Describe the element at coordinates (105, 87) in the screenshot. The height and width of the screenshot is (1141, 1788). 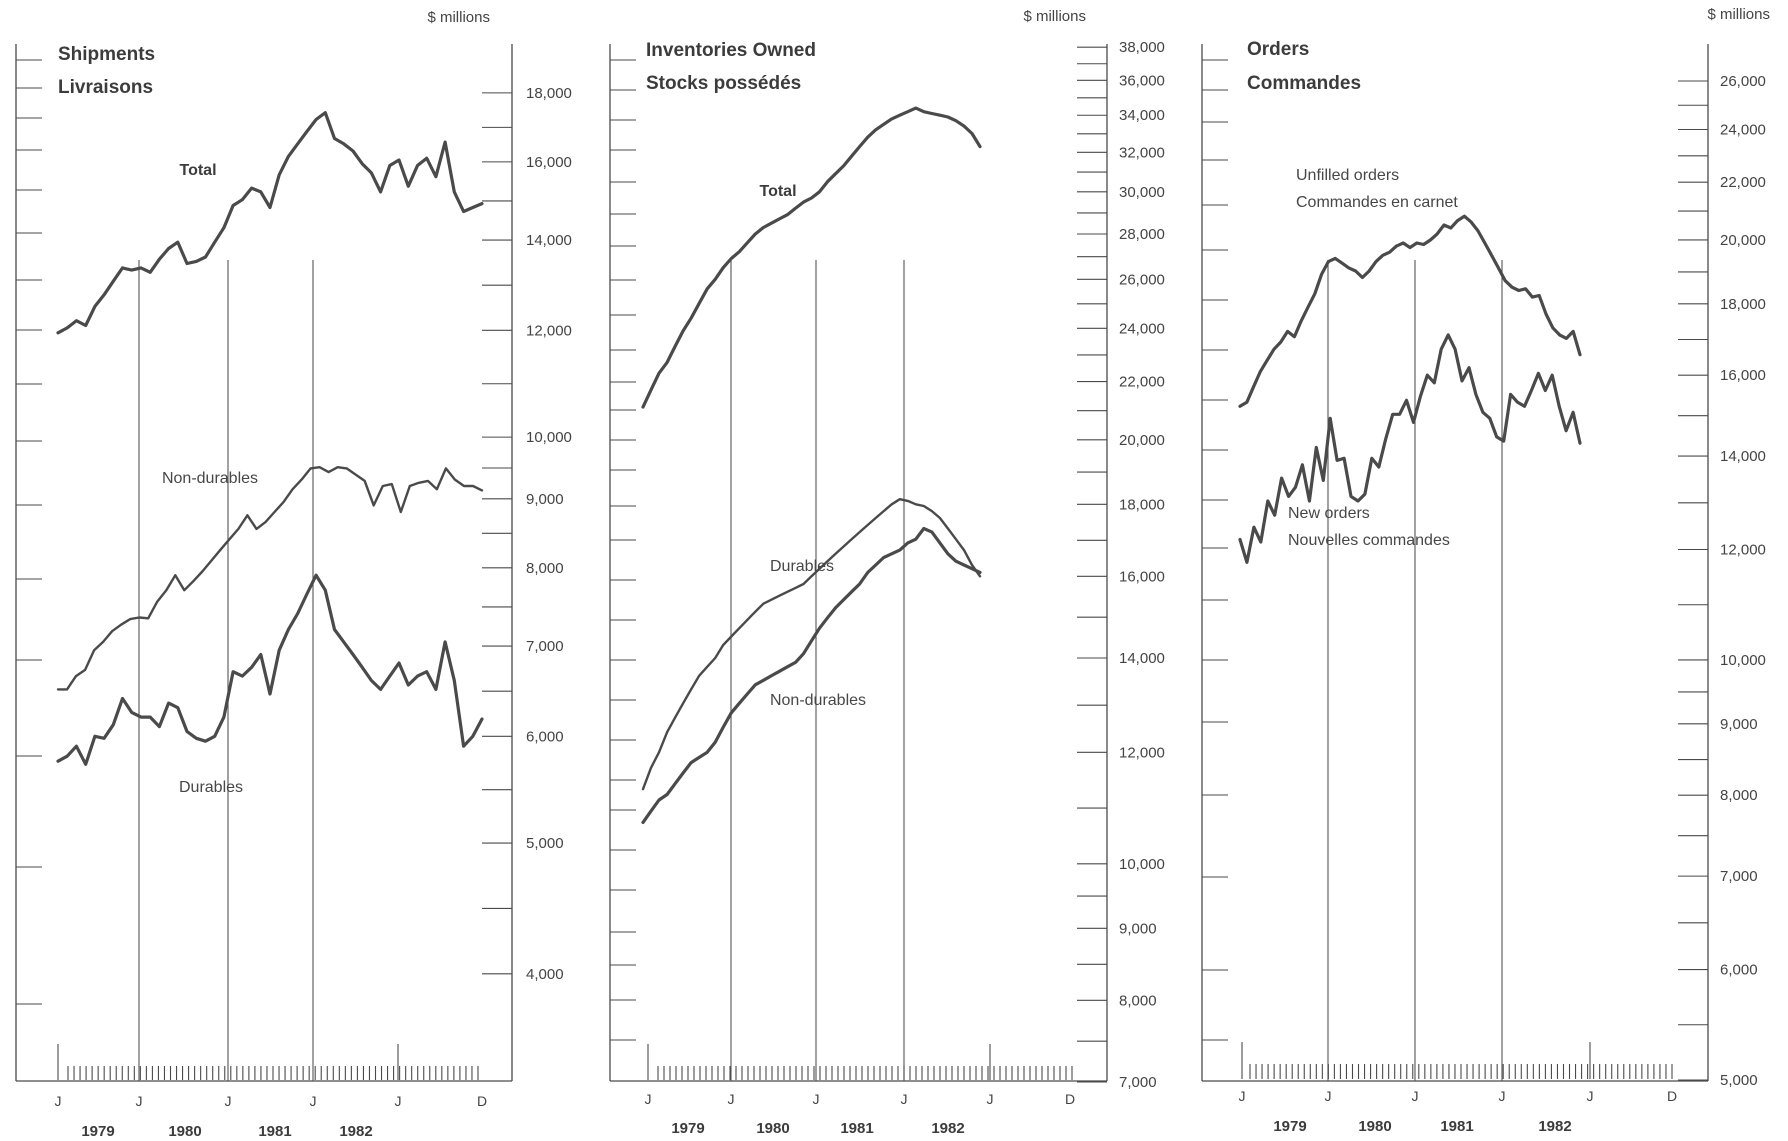
I see `chart-subtitle: Livraisons` at that location.